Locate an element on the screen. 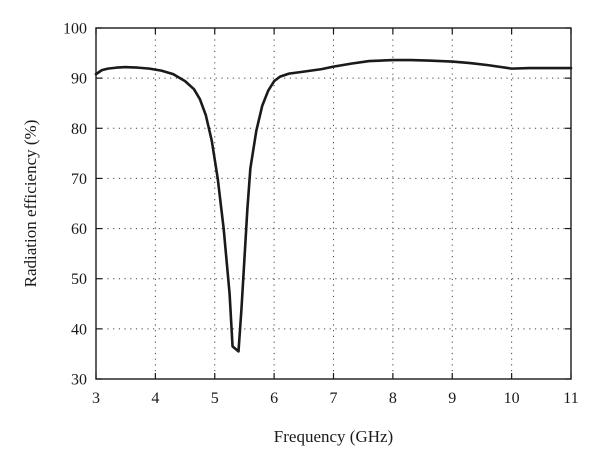 This screenshot has height=467, width=600. y-axis-tick-labels: 30 40 50 60 70 80 90 100 is located at coordinates (75, 205).